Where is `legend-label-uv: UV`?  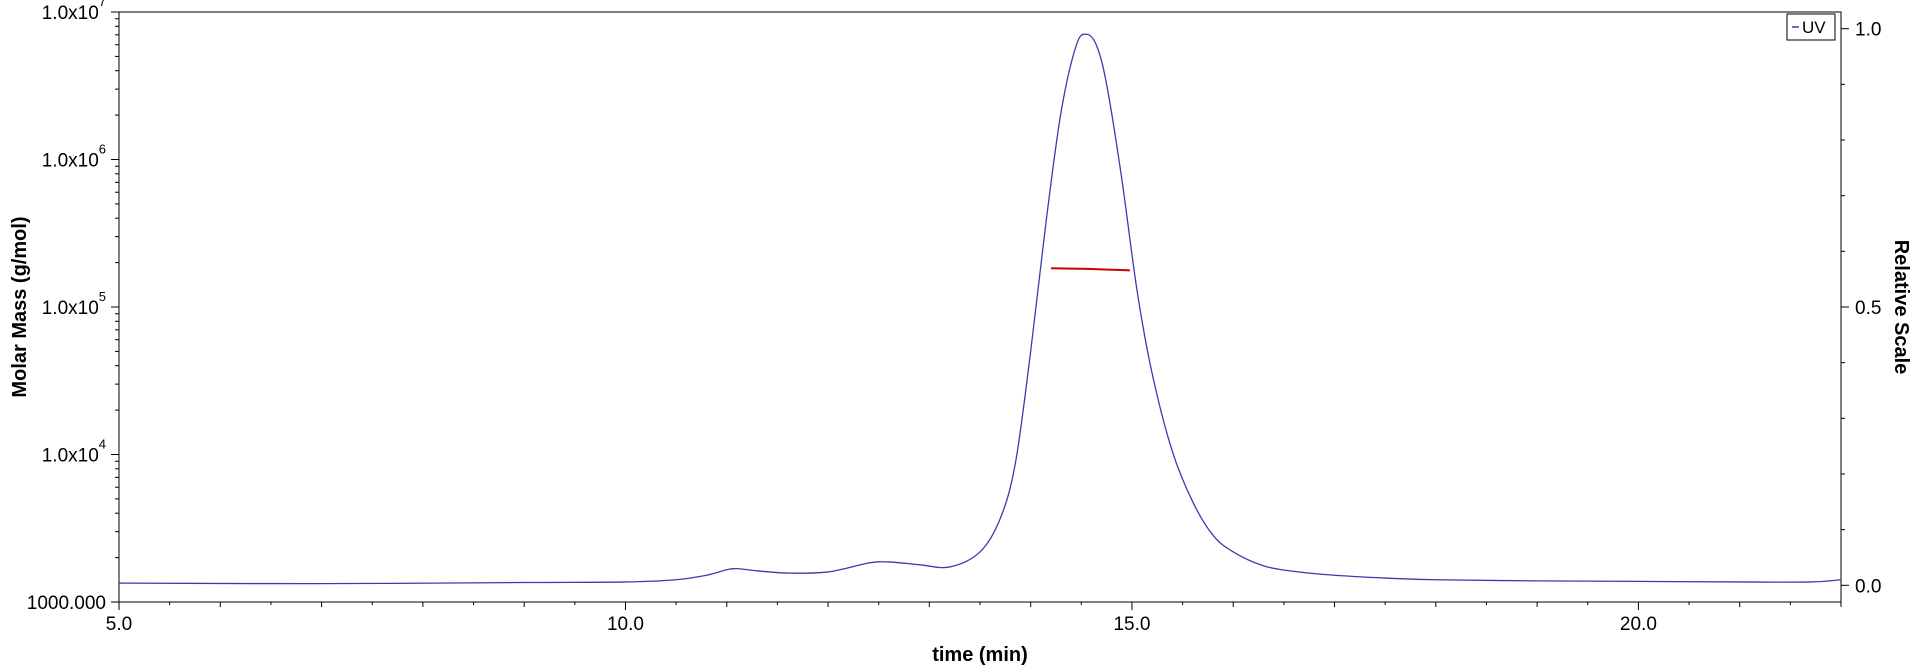 legend-label-uv: UV is located at coordinates (1814, 27).